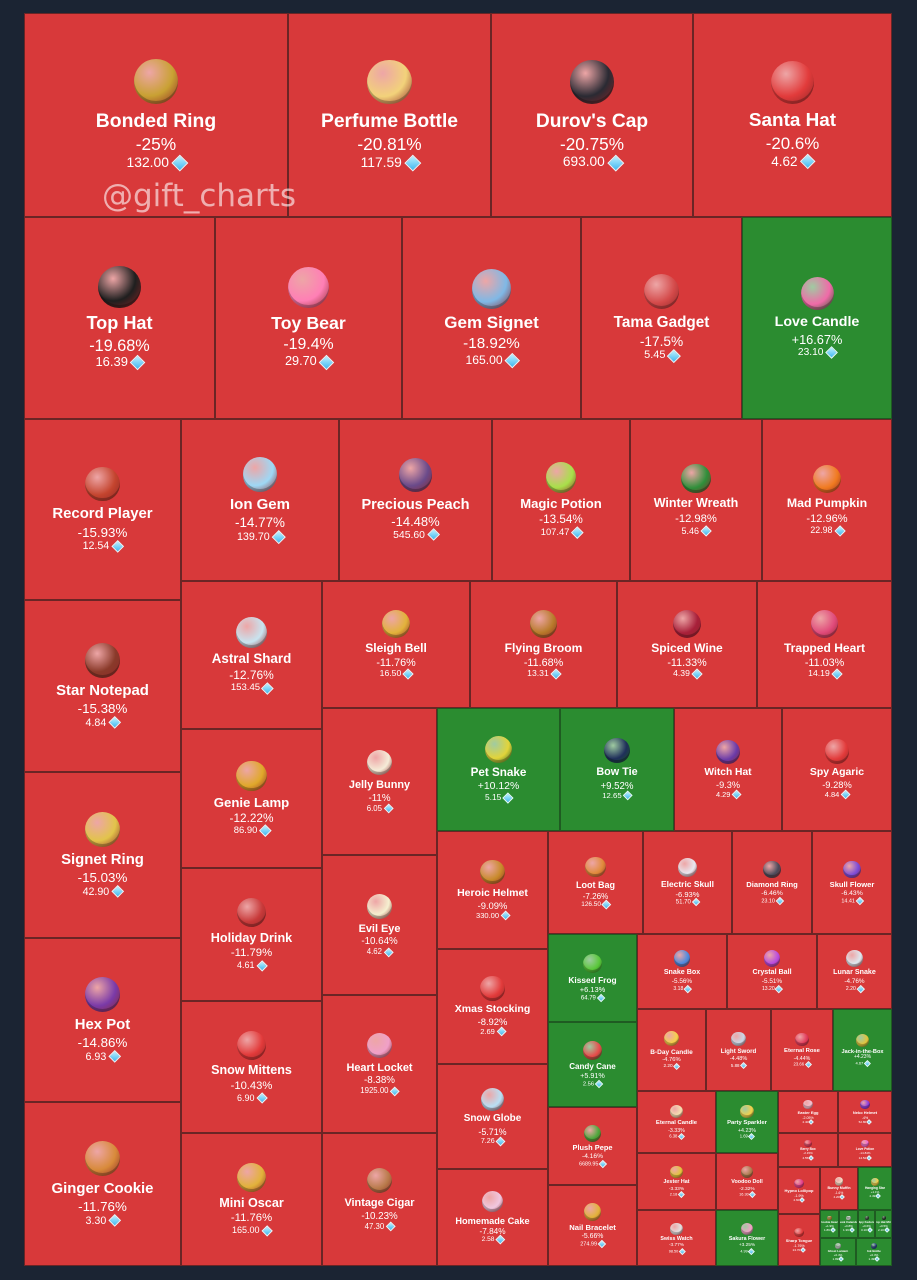  What do you see at coordinates (251, 655) in the screenshot?
I see `tile-astral-shard: Astral Shard -12.76% 153.45` at bounding box center [251, 655].